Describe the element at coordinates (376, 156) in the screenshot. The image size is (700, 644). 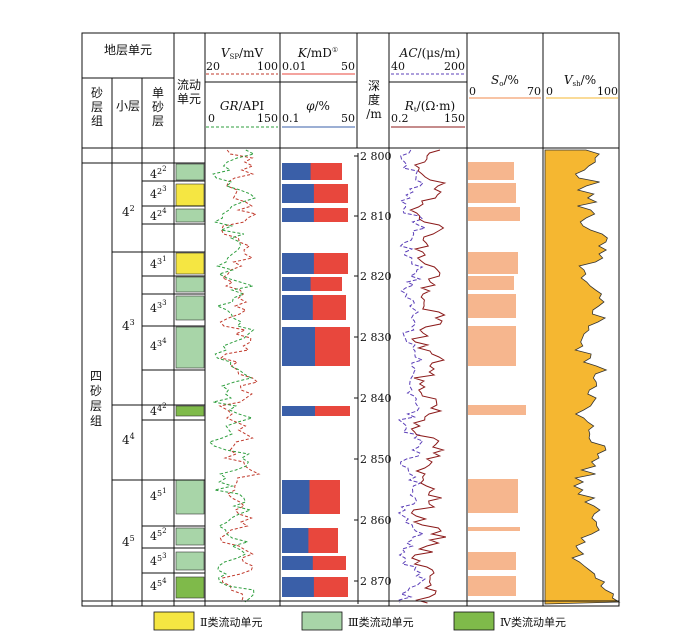
I see `depth-tick-2800: 2 800` at that location.